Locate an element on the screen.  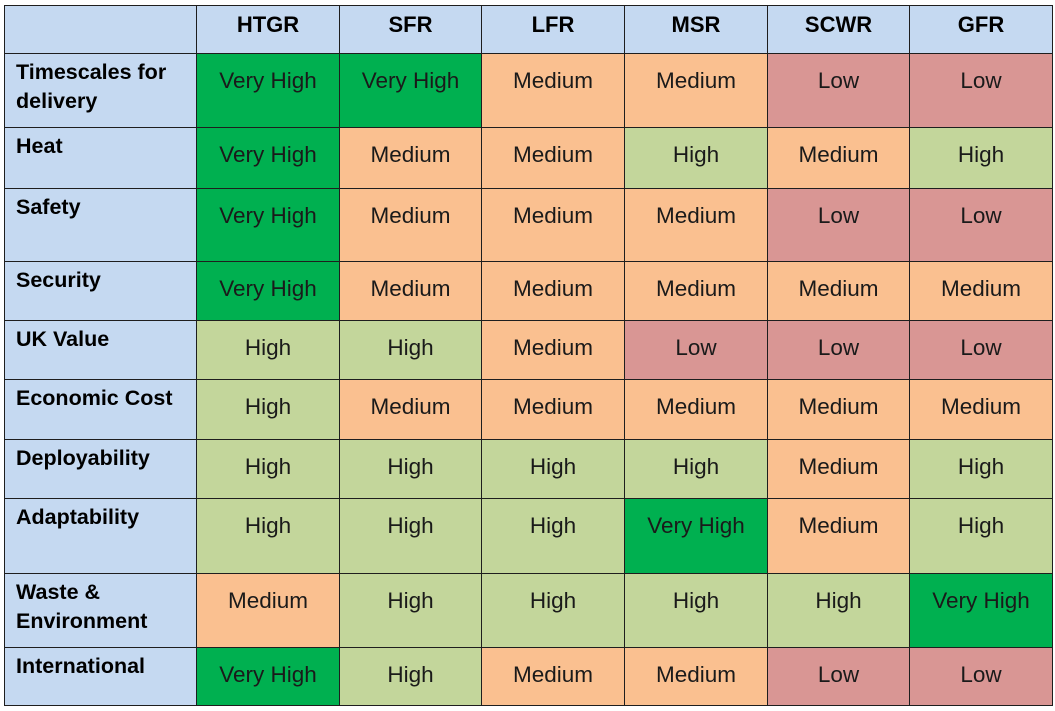
column-header-lfr: LFR is located at coordinates (553, 29).